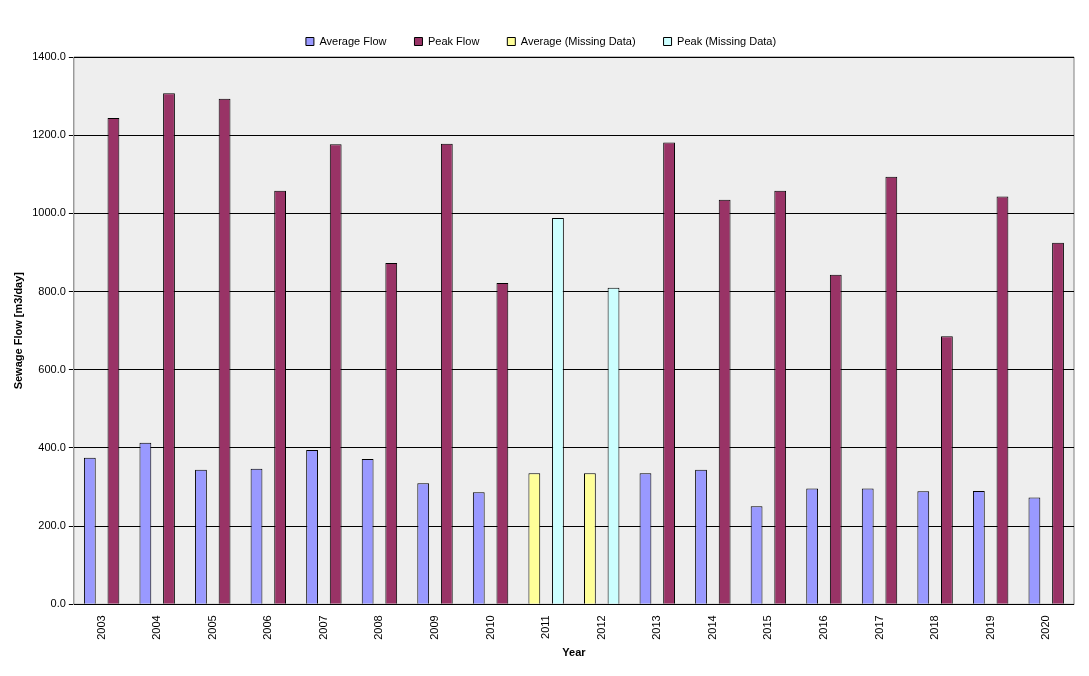 This screenshot has width=1089, height=676. What do you see at coordinates (1045, 627) in the screenshot?
I see `x-tick-label: 2020` at bounding box center [1045, 627].